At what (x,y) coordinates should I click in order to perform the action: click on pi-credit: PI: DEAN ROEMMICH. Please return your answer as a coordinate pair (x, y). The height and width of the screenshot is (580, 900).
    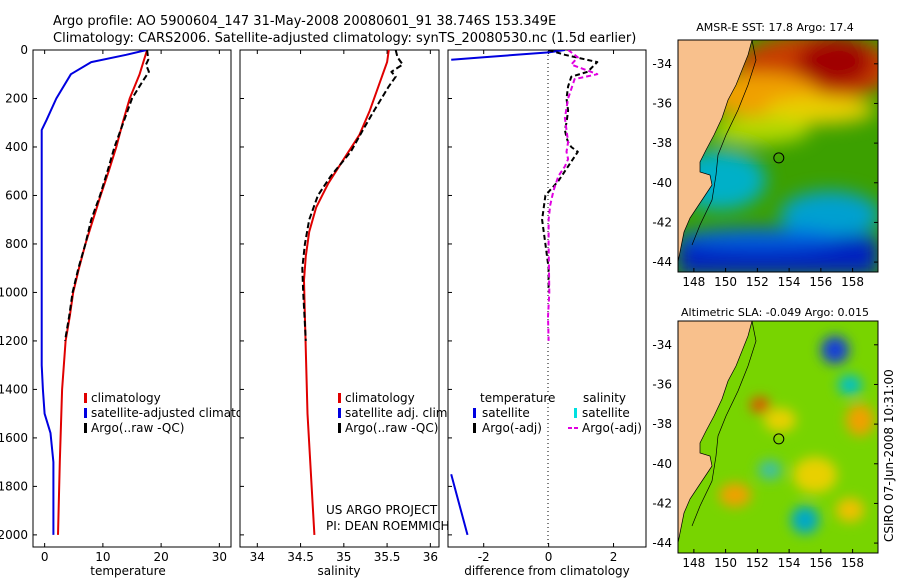
    Looking at the image, I should click on (387, 526).